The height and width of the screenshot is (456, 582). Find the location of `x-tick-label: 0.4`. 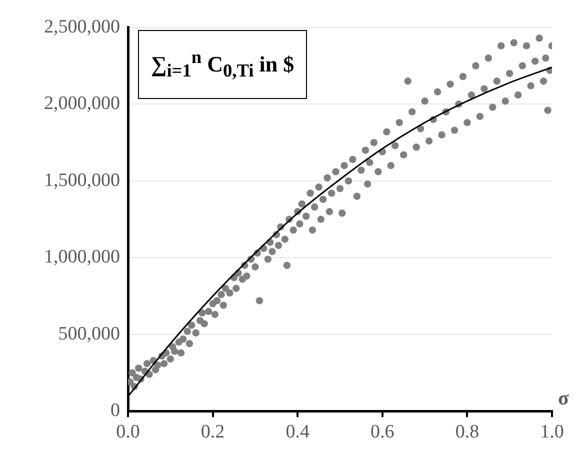

x-tick-label: 0.4 is located at coordinates (298, 432).